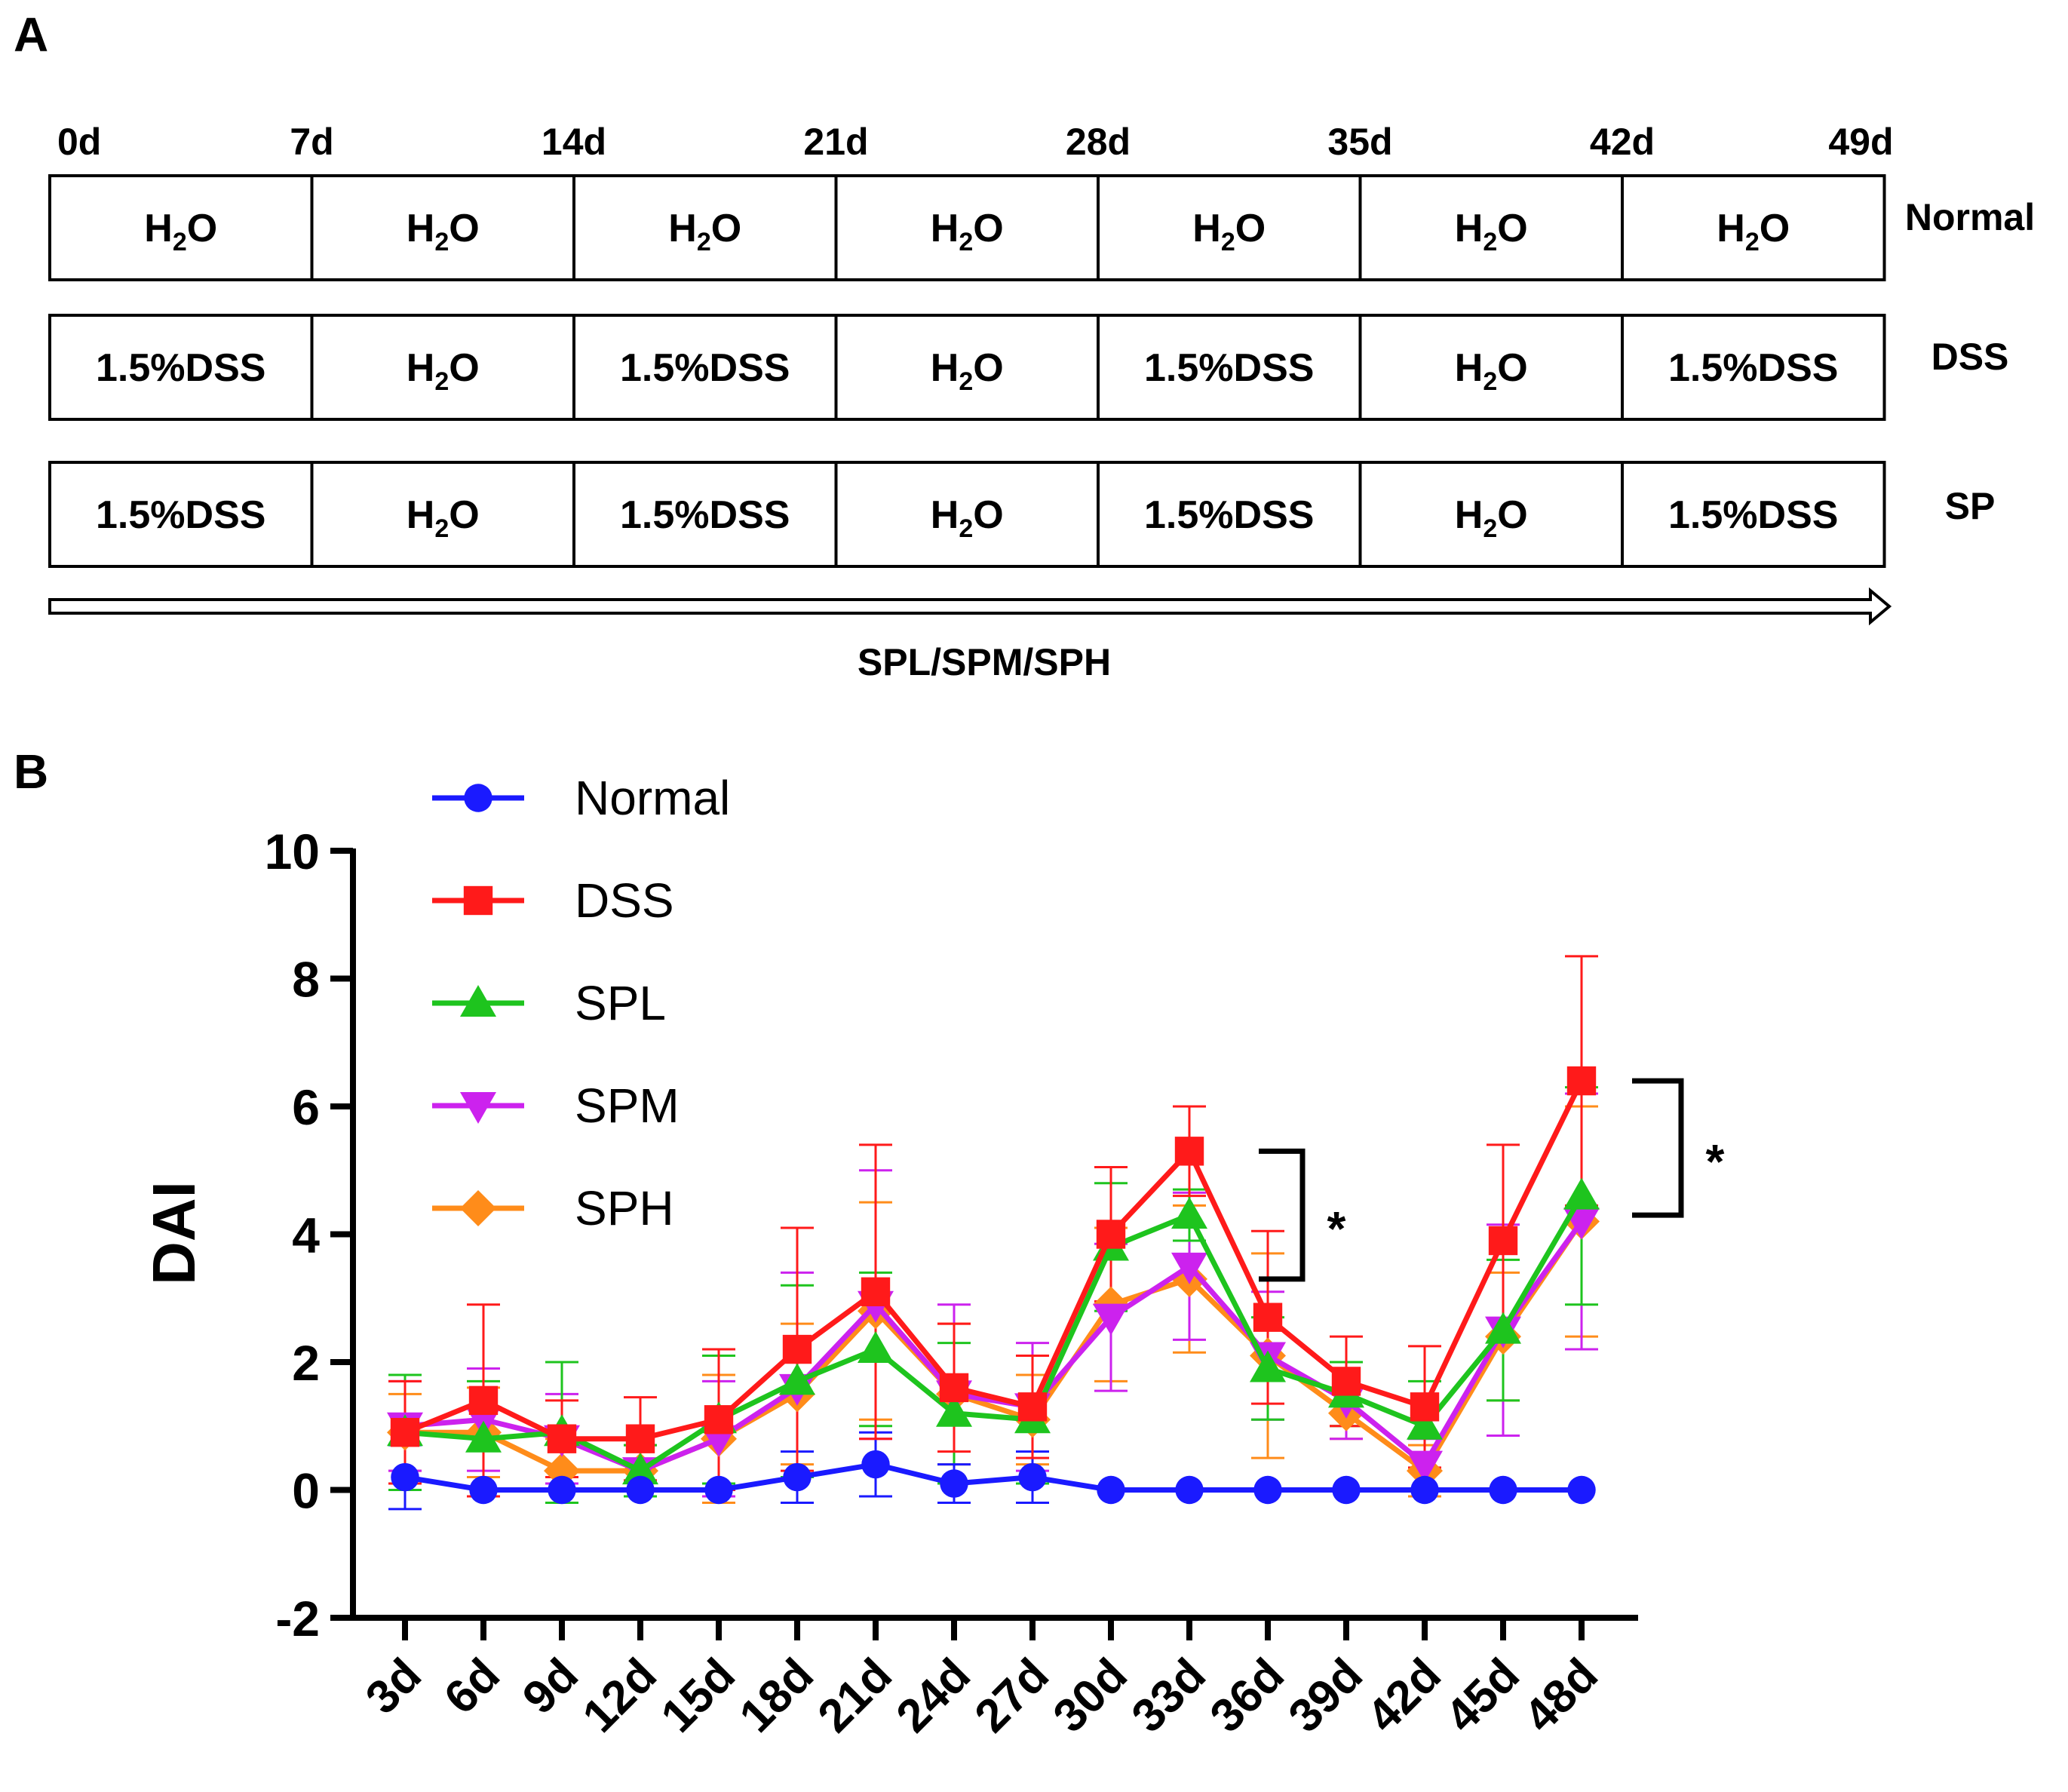  What do you see at coordinates (620, 1695) in the screenshot?
I see `x-tick-label: 12d` at bounding box center [620, 1695].